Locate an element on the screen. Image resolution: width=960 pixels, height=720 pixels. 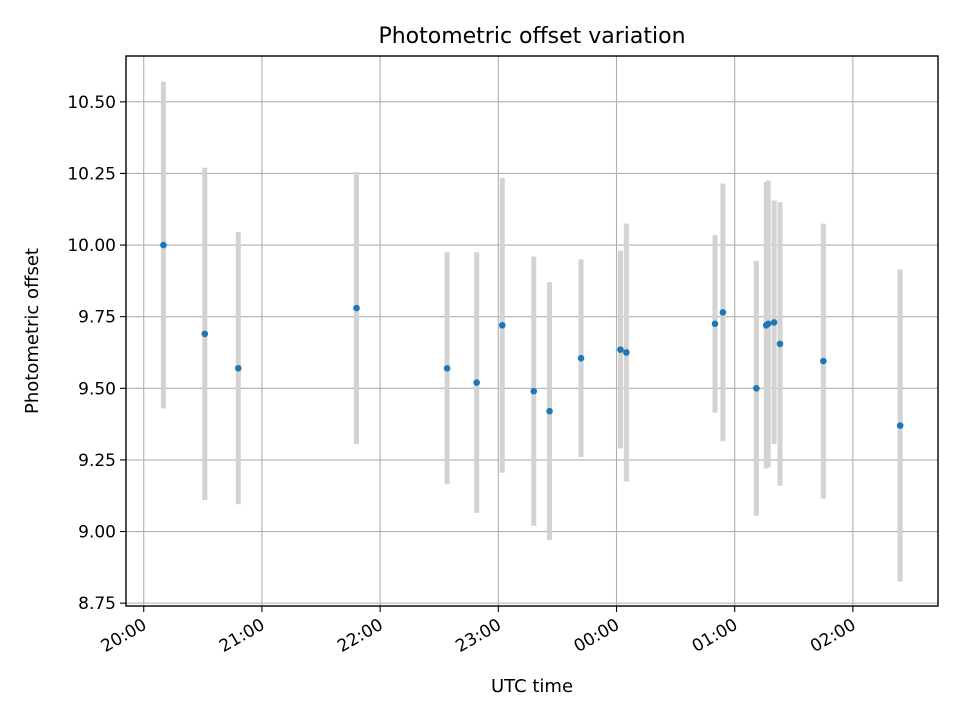
x-tick-label: 23:00 is located at coordinates (478, 636).